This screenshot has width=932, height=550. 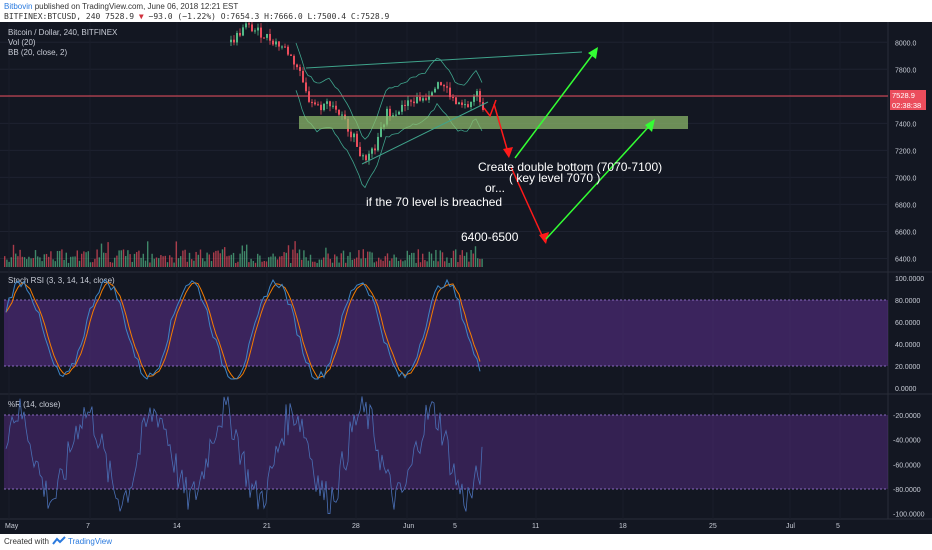 What do you see at coordinates (455, 526) in the screenshot?
I see `time-tick-label: 5` at bounding box center [455, 526].